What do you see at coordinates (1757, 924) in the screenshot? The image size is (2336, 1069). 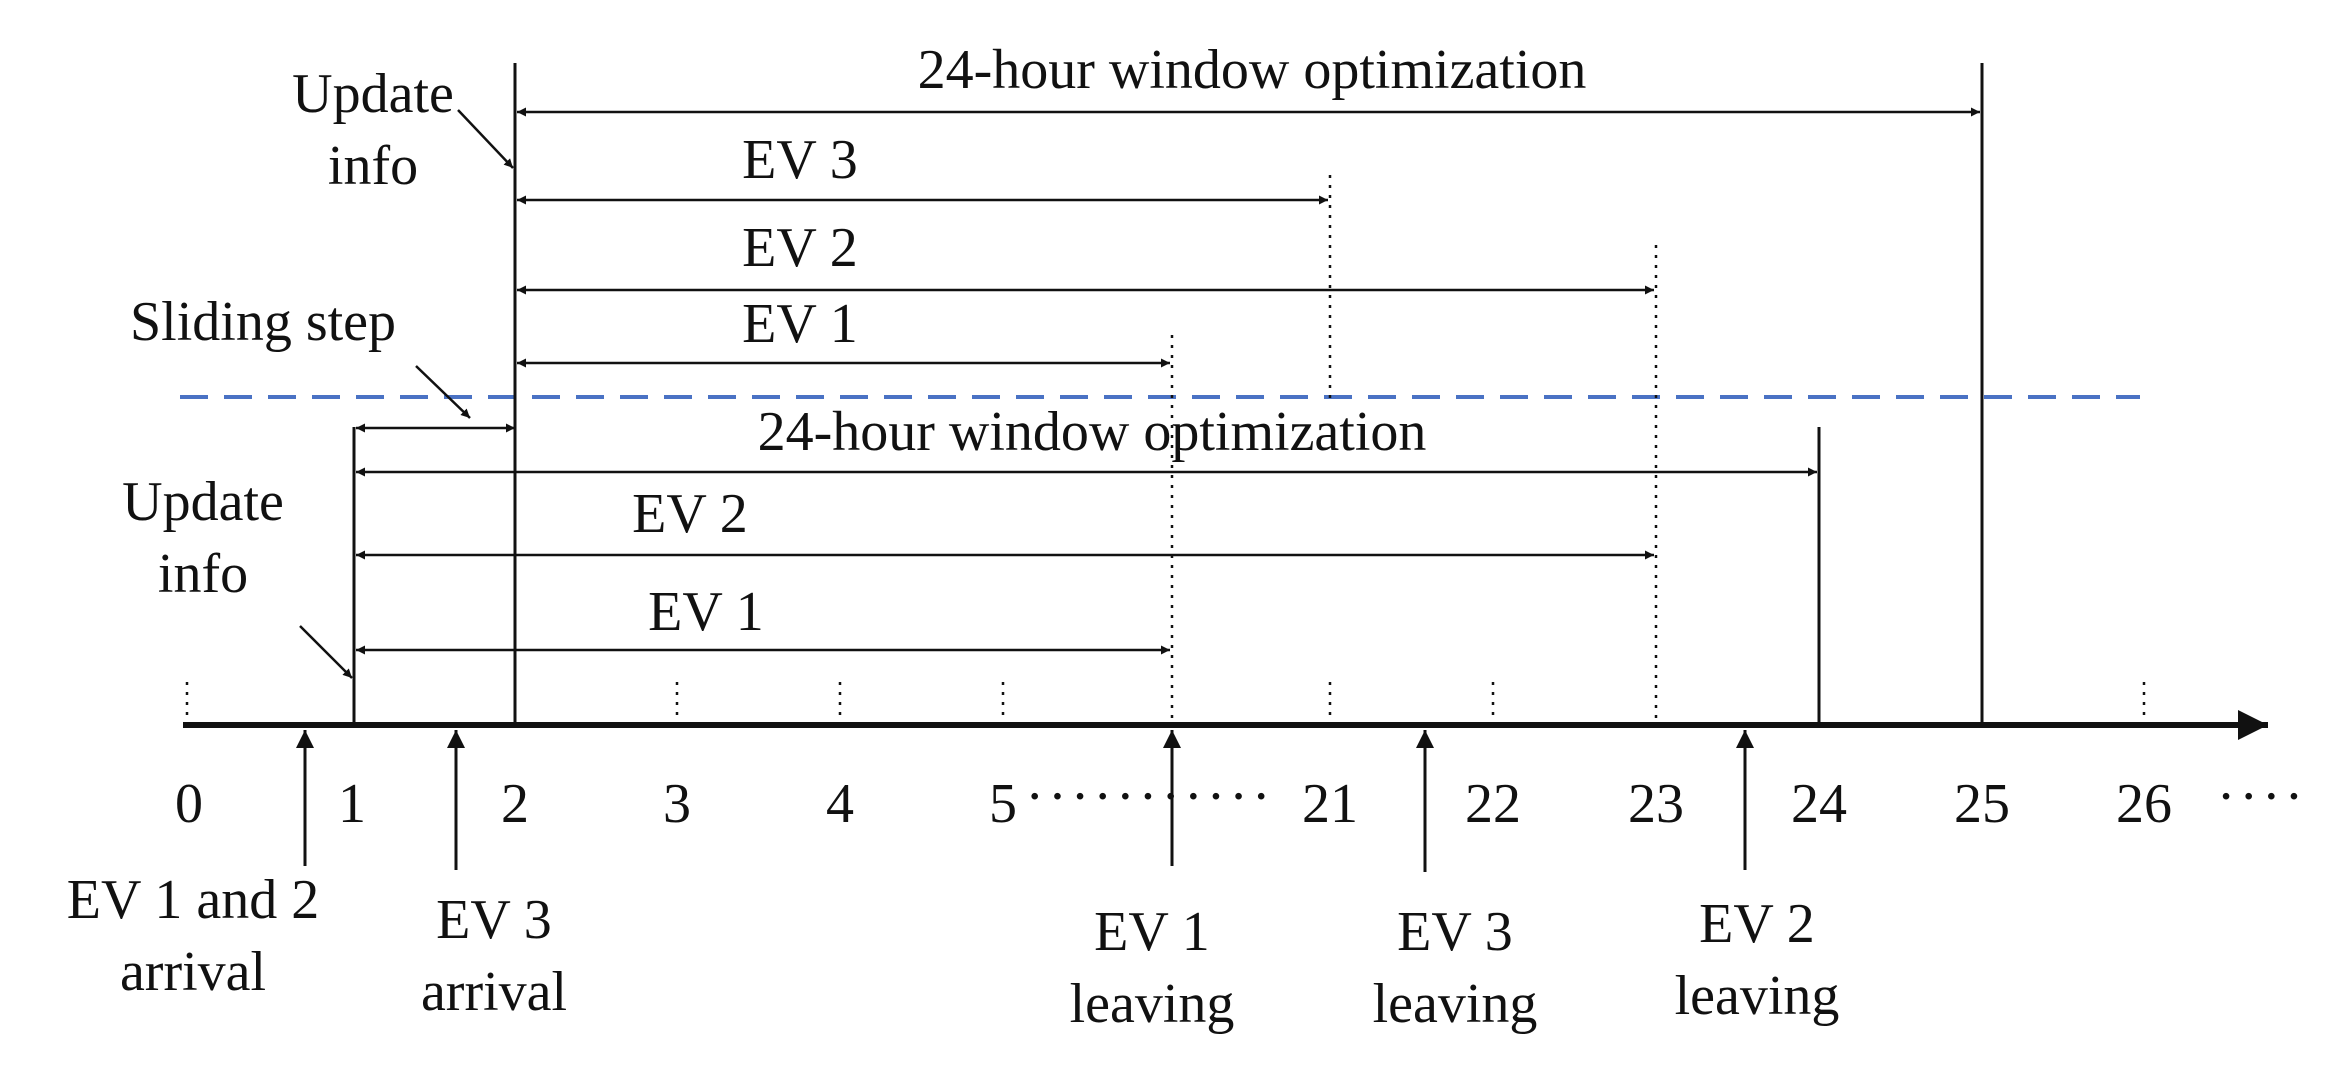 I see `event-label: EV 2` at bounding box center [1757, 924].